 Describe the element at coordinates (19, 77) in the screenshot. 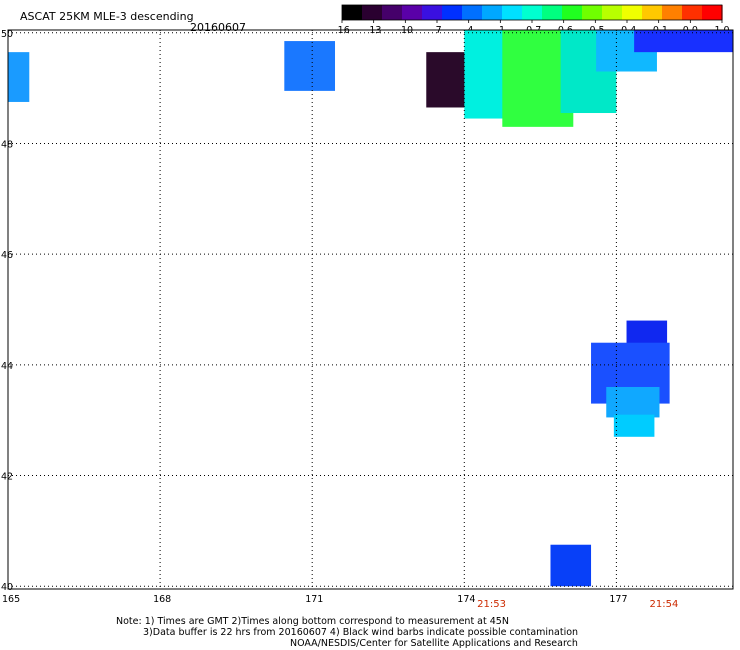

I see `swath-west-edge` at that location.